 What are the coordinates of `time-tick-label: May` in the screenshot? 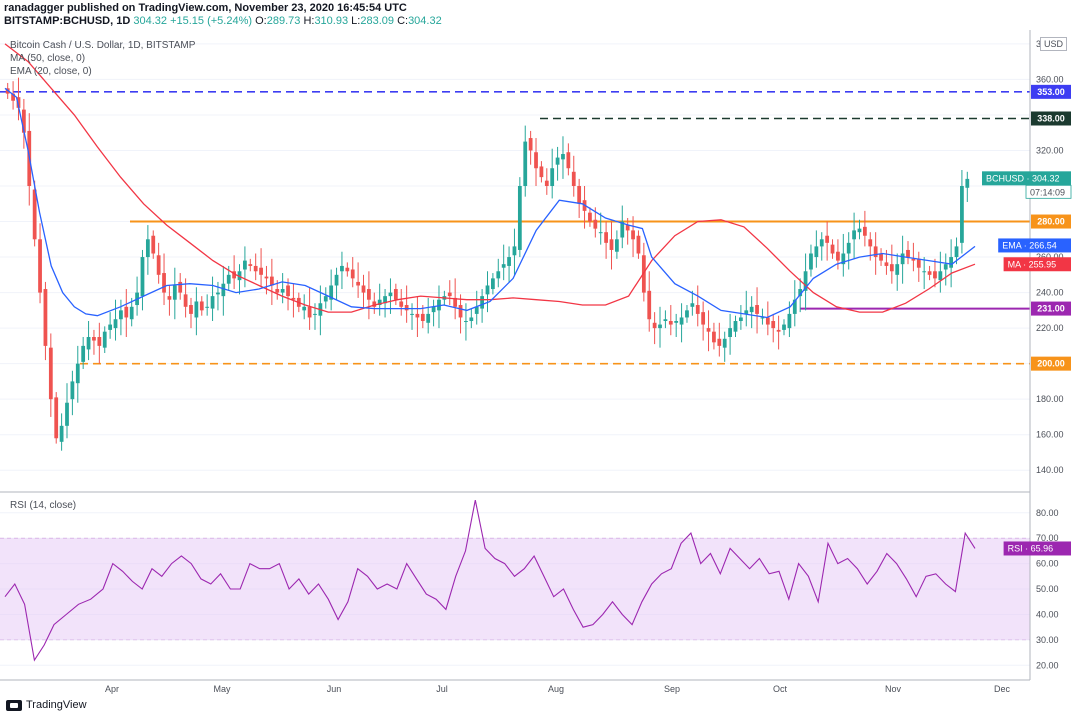 It's located at (222, 689).